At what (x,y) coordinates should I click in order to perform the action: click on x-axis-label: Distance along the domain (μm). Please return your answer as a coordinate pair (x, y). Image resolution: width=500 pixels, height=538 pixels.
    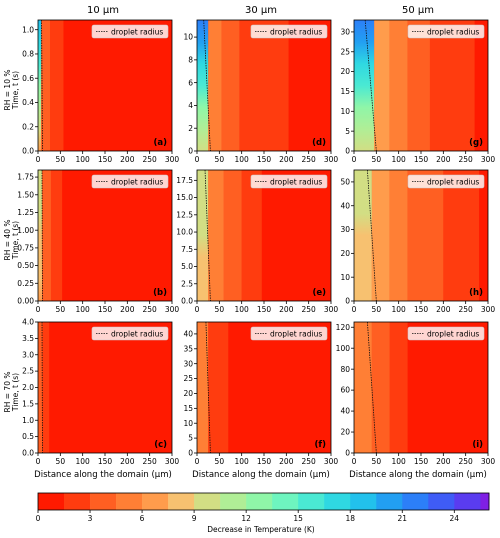
    Looking at the image, I should click on (418, 475).